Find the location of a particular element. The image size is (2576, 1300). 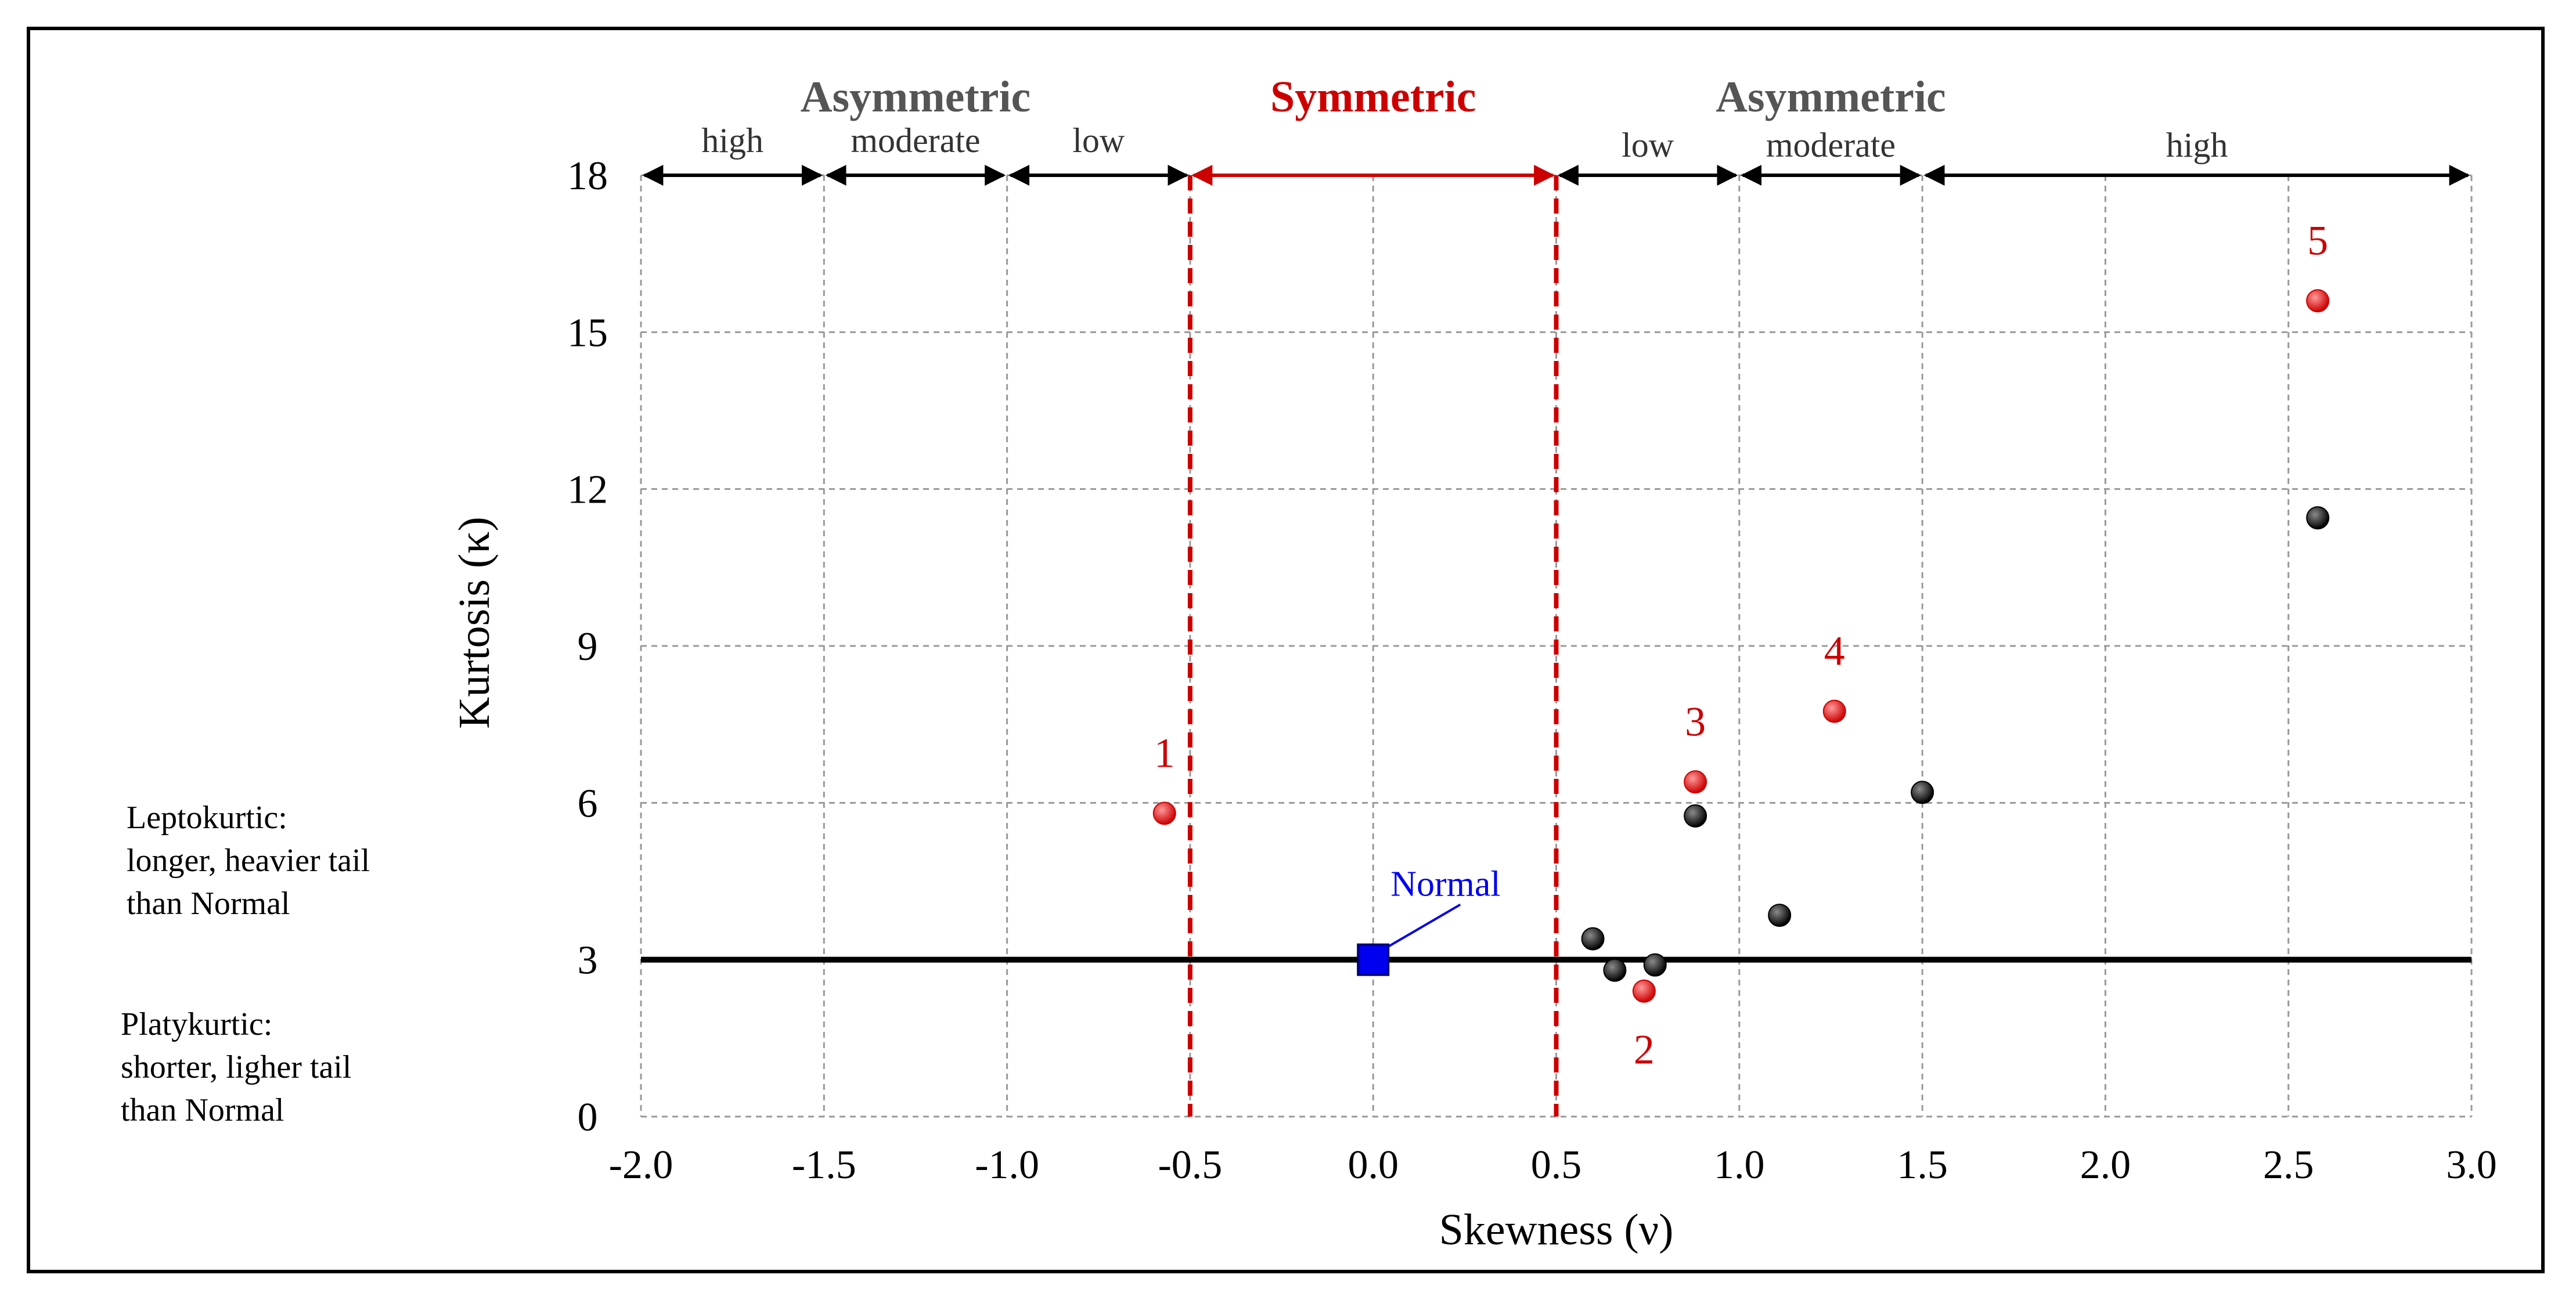

point-label-2: 2 is located at coordinates (1644, 1050).